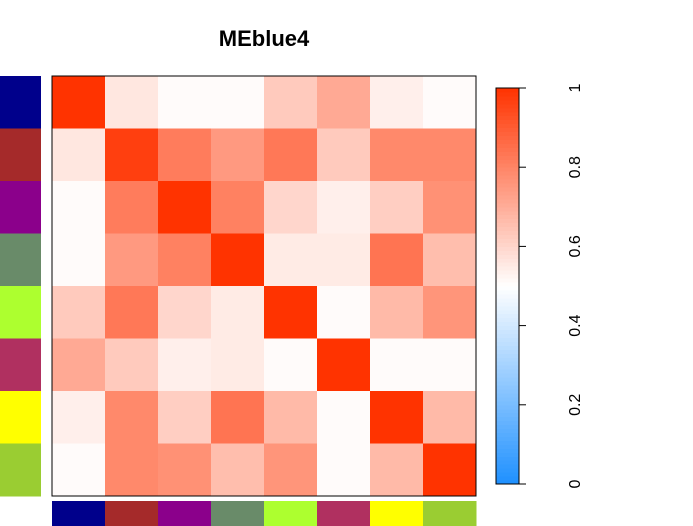 The width and height of the screenshot is (693, 526). Describe the element at coordinates (575, 167) in the screenshot. I see `colorbar-tick-label: 0.8` at that location.